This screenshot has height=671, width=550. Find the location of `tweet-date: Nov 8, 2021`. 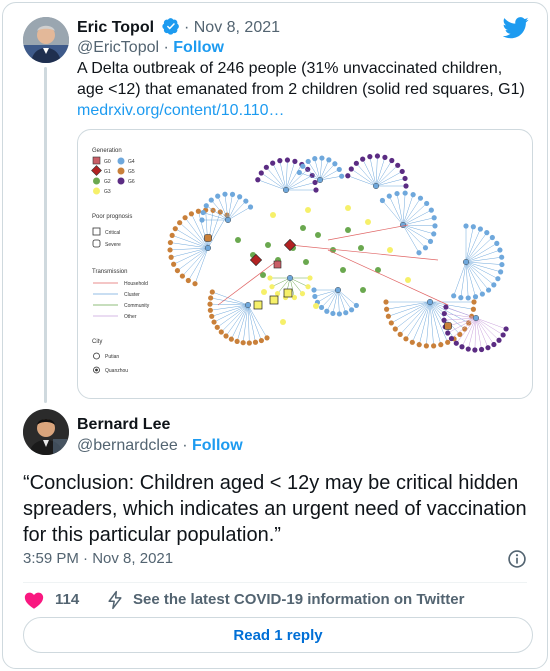

tweet-date: Nov 8, 2021 is located at coordinates (237, 27).